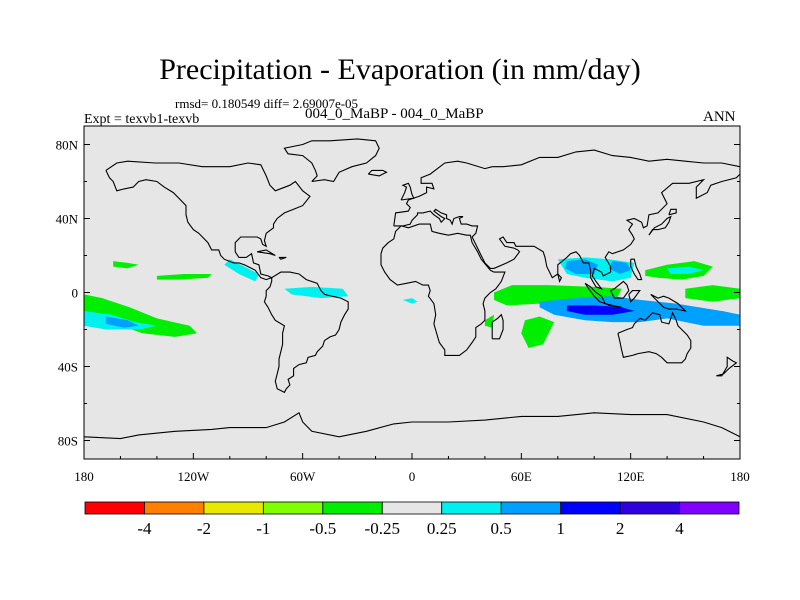 This screenshot has width=800, height=600. I want to click on y-tick-label: 40N, so click(67, 219).